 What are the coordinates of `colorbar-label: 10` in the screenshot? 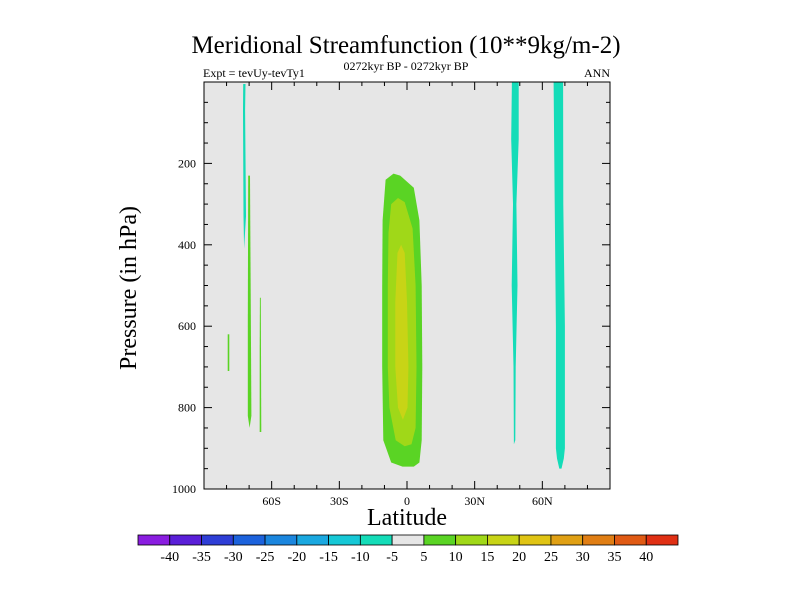 It's located at (456, 557).